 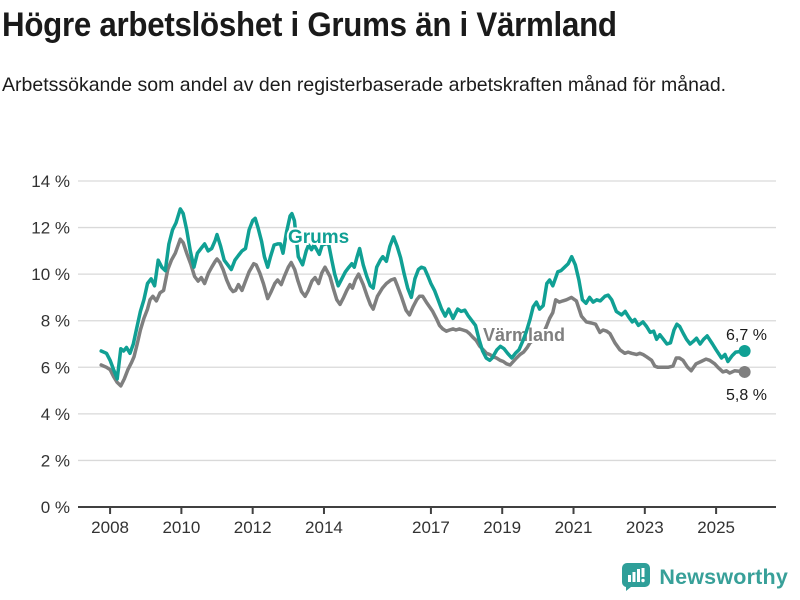 I want to click on x-axis-tick-label: 2008, so click(x=110, y=527).